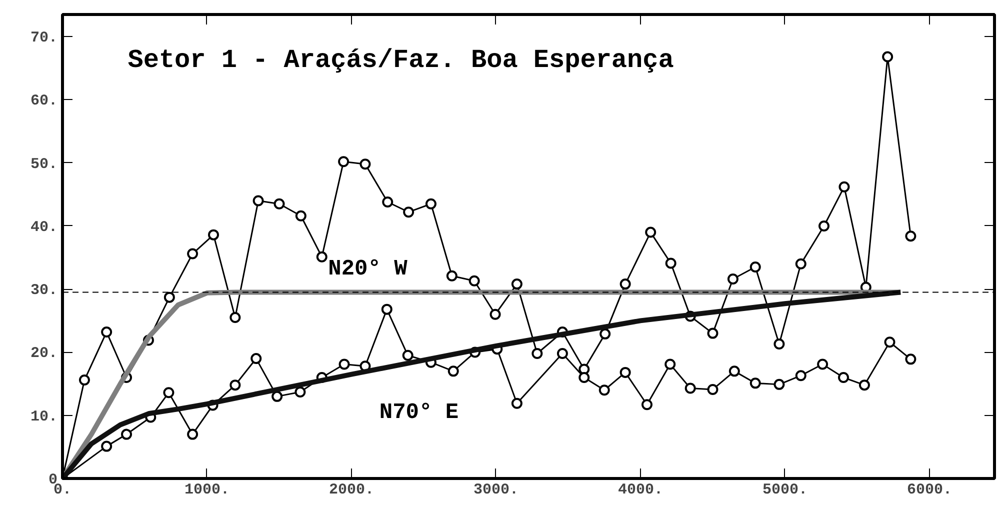  Describe the element at coordinates (785, 490) in the screenshot. I see `x-tick-label: 5000.` at that location.